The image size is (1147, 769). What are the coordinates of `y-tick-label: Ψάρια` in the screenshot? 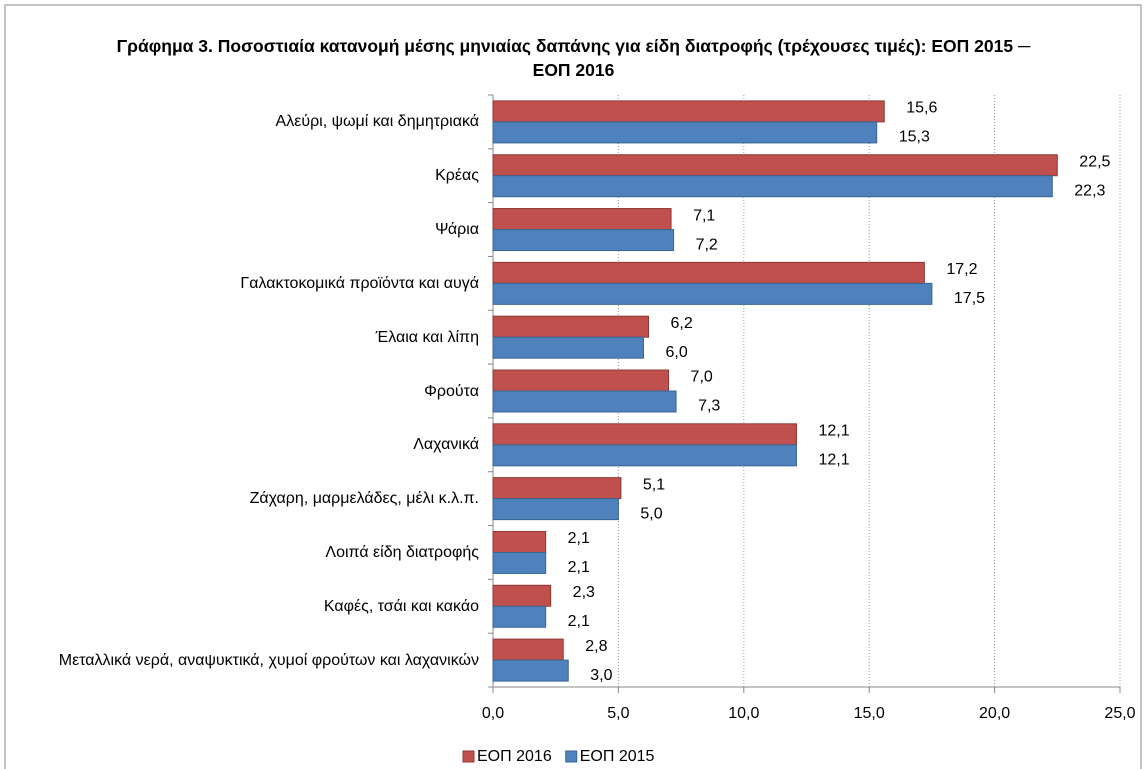 It's located at (457, 230).